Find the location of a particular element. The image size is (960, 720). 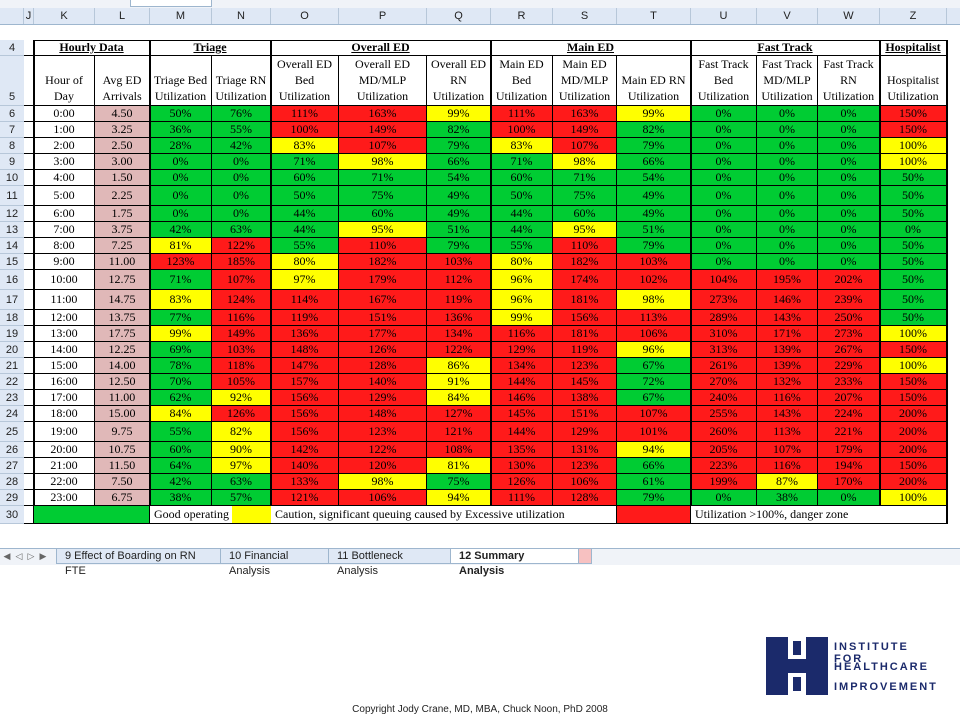

data-cell: 82% is located at coordinates (654, 130).